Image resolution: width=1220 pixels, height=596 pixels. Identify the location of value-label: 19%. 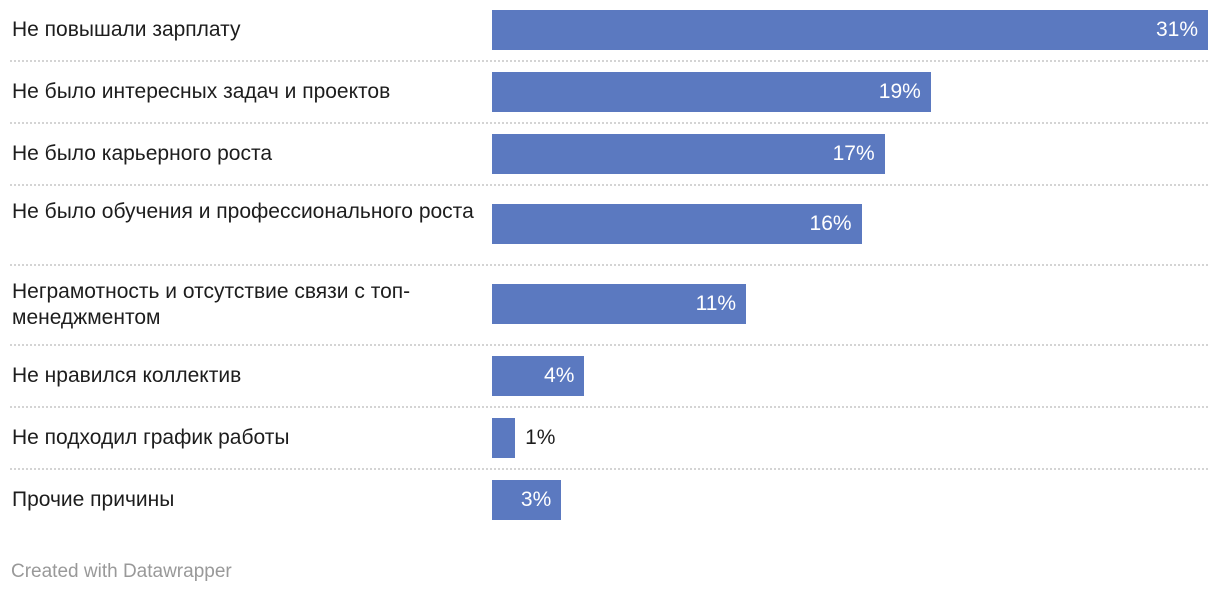
(899, 91).